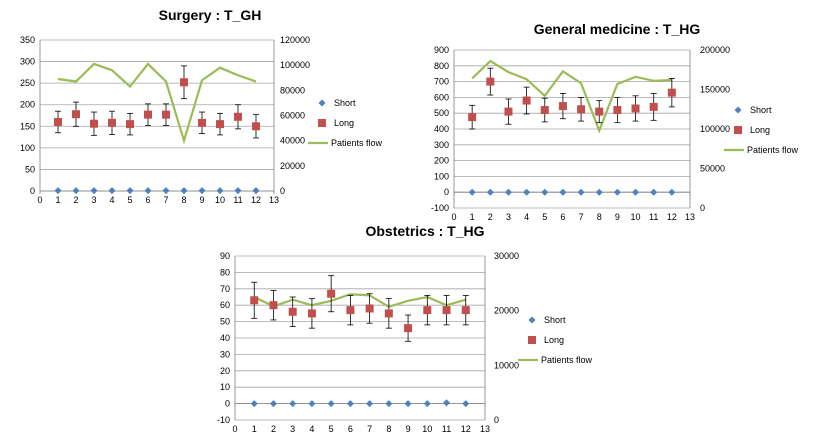 This screenshot has height=433, width=825. I want to click on patients-flow-line, so click(360, 301).